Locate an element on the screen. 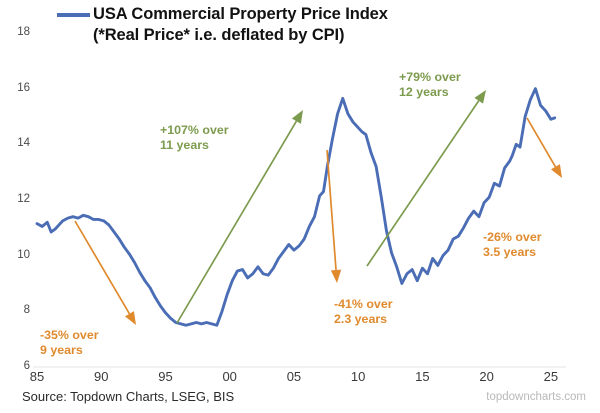 The height and width of the screenshot is (413, 600). y-tick-label-8: 8 is located at coordinates (26, 310).